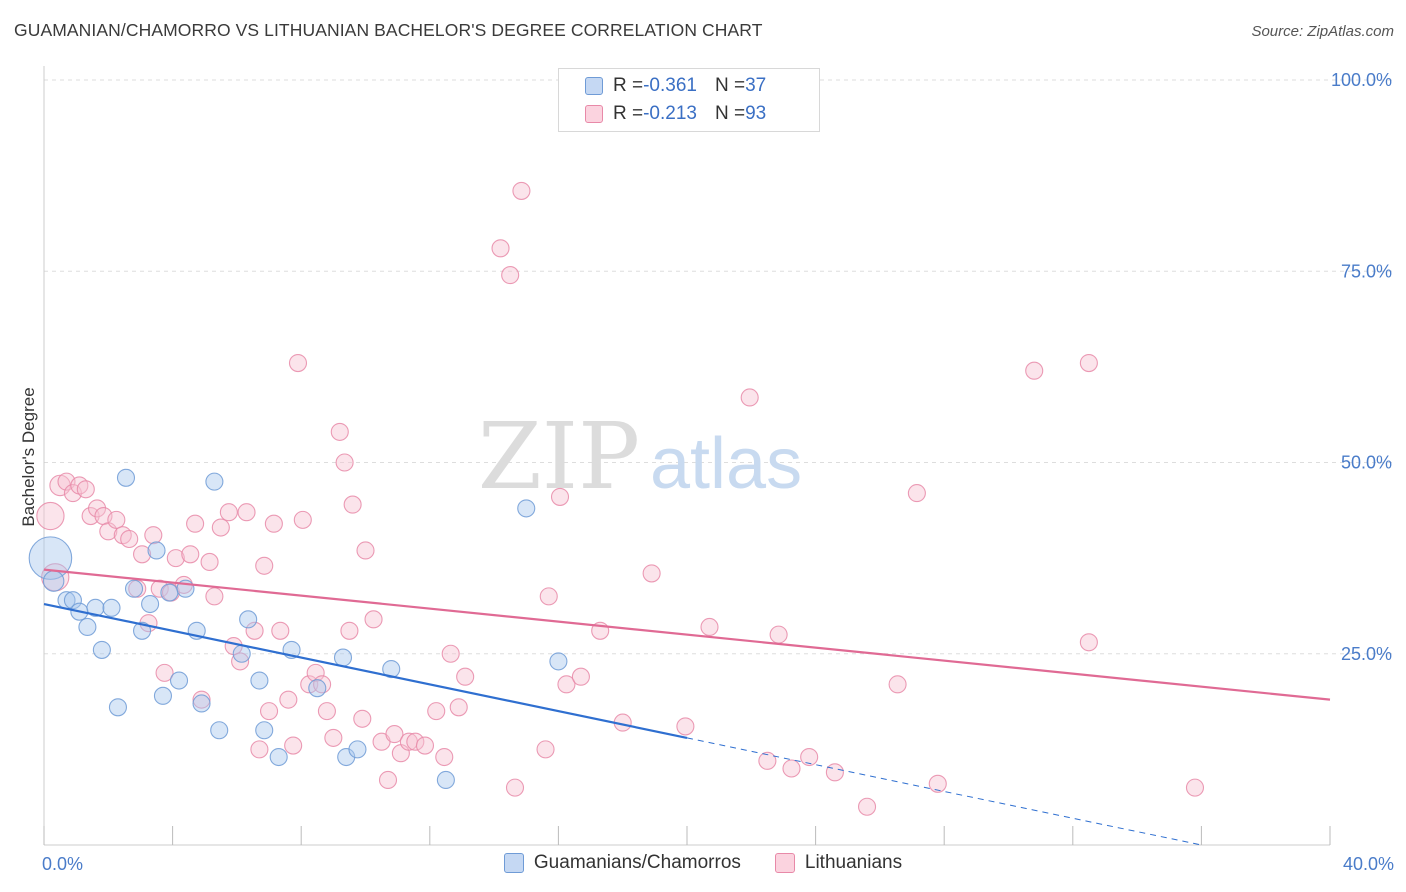 This screenshot has width=1406, height=892. What do you see at coordinates (784, 863) in the screenshot?
I see `legend-swatch-pink` at bounding box center [784, 863].